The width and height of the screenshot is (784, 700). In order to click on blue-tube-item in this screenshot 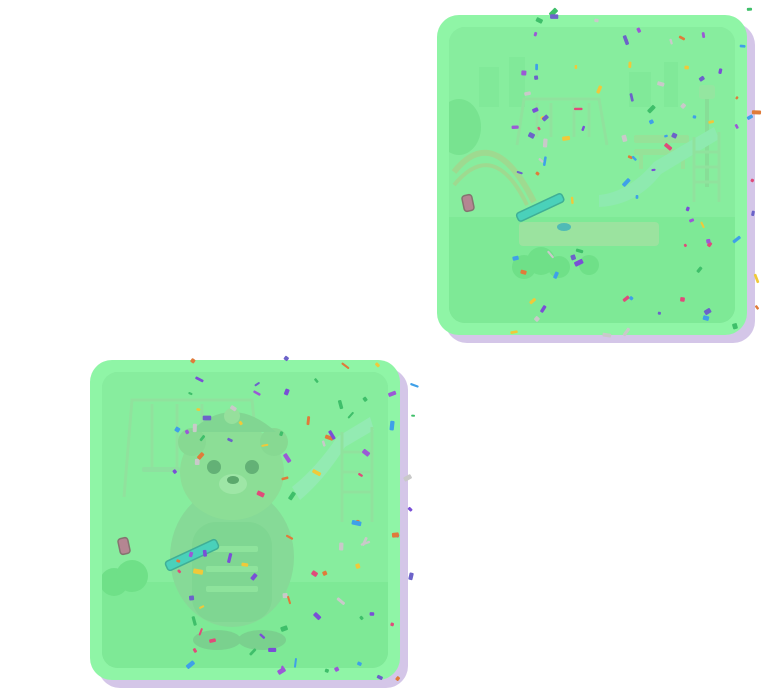, I will do `click(540, 207)`.